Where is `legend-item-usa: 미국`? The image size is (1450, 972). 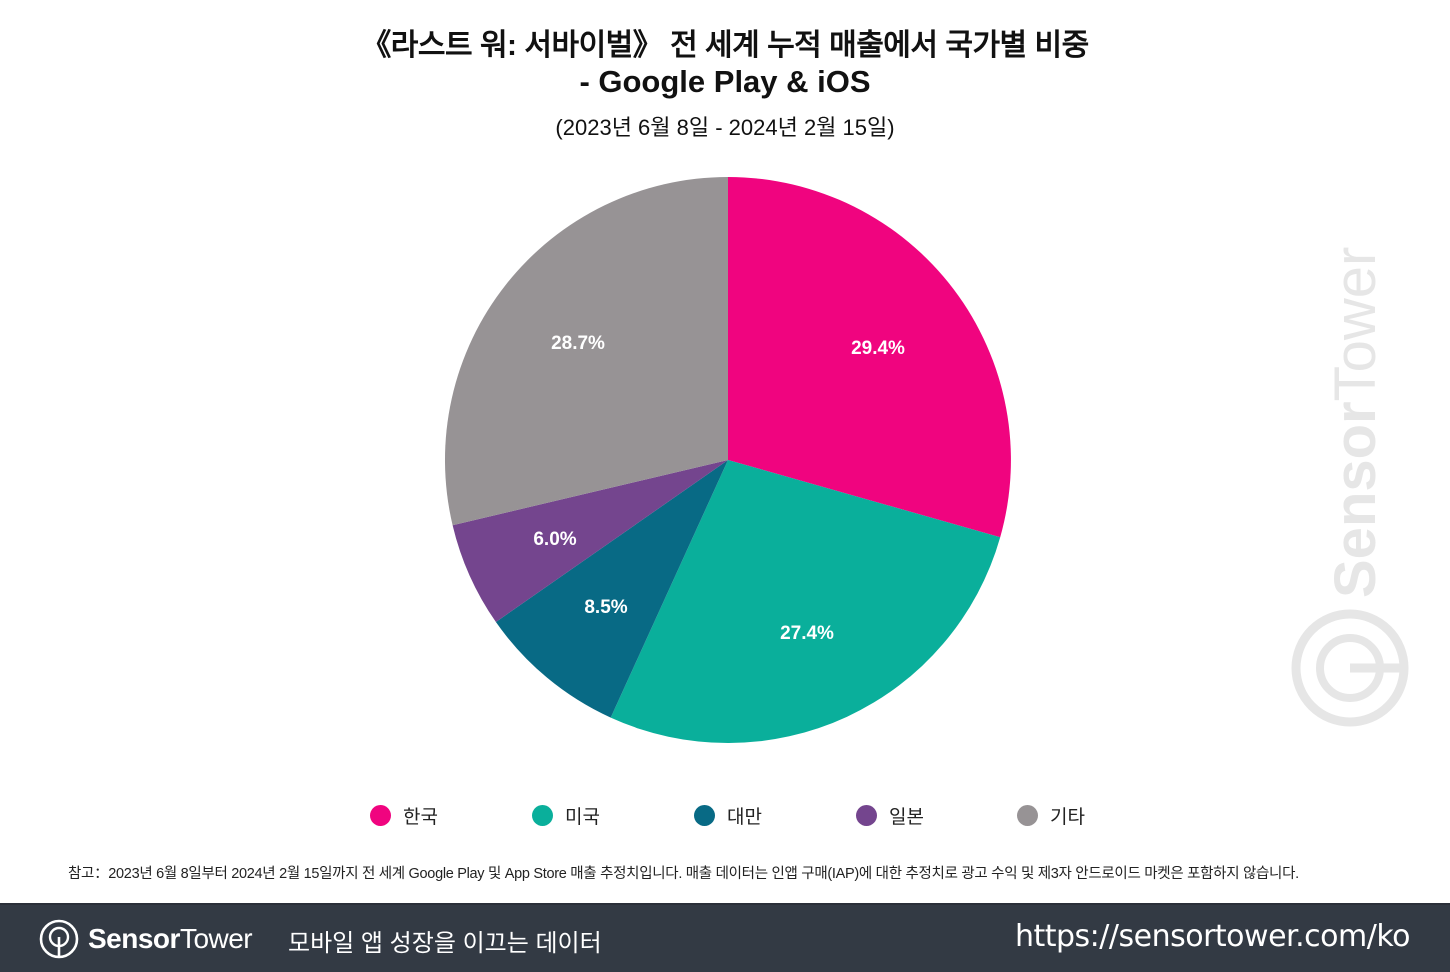
legend-item-usa: 미국 is located at coordinates (566, 815).